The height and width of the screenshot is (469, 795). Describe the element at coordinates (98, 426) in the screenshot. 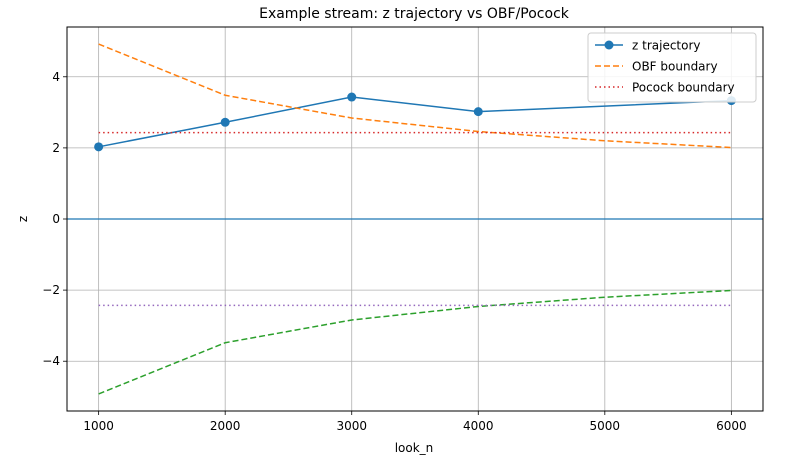

I see `x-tick-label: 1000` at that location.